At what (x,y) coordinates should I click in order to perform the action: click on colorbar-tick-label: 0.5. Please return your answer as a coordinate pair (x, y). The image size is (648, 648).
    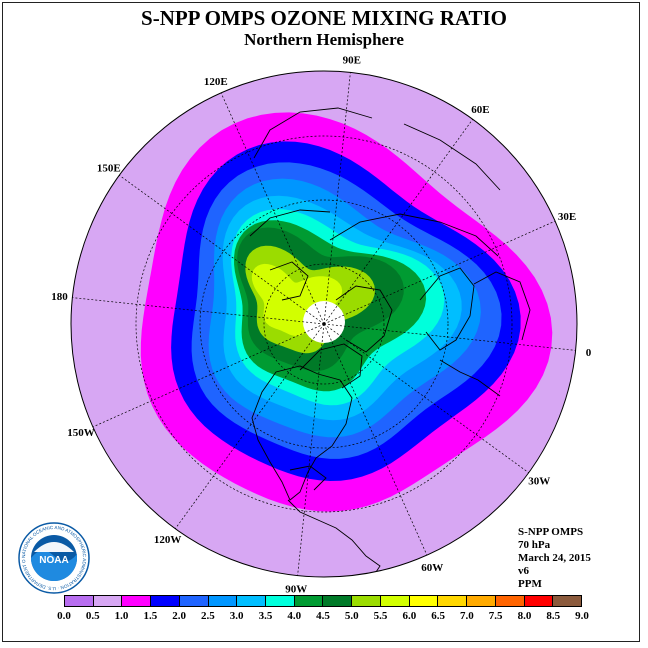
    Looking at the image, I should click on (92, 616).